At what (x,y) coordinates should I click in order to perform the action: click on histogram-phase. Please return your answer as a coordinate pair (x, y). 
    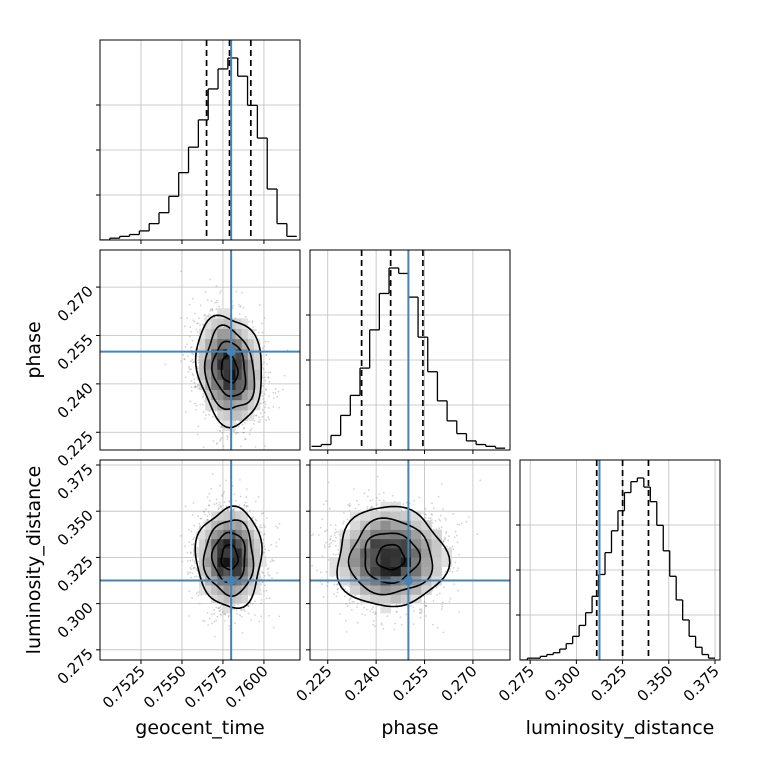
    Looking at the image, I should click on (408, 358).